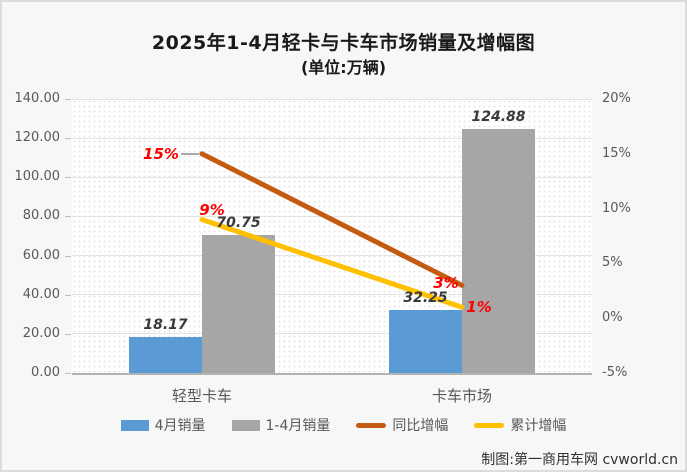 This screenshot has height=472, width=687. Describe the element at coordinates (332, 263) in the screenshot. I see `line-cumulative-growth` at that location.